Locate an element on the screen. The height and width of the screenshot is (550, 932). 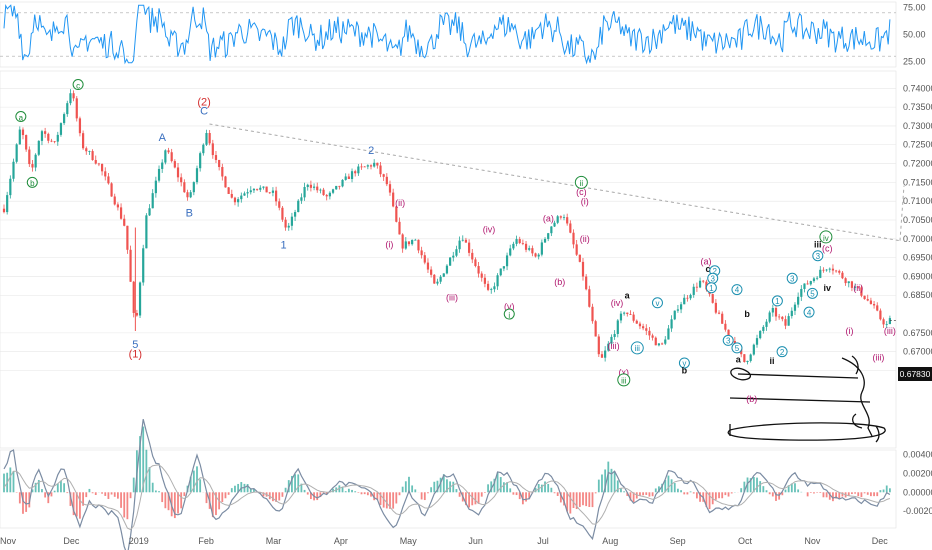
wave-label-text: (iii) is located at coordinates (890, 331).